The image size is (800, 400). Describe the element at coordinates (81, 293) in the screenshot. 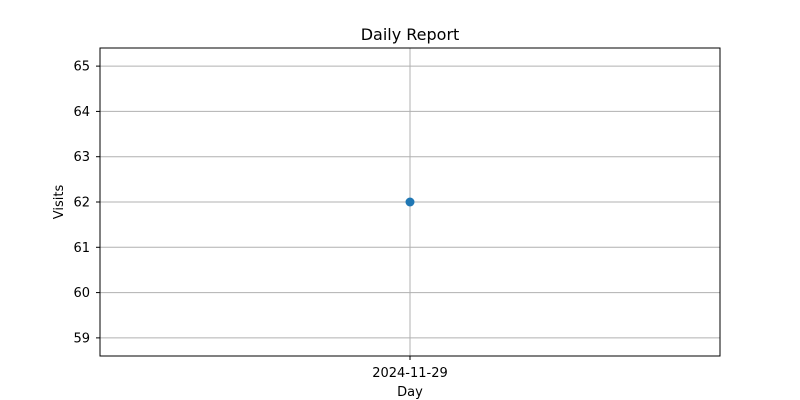

I see `y-tick-label: 60` at that location.